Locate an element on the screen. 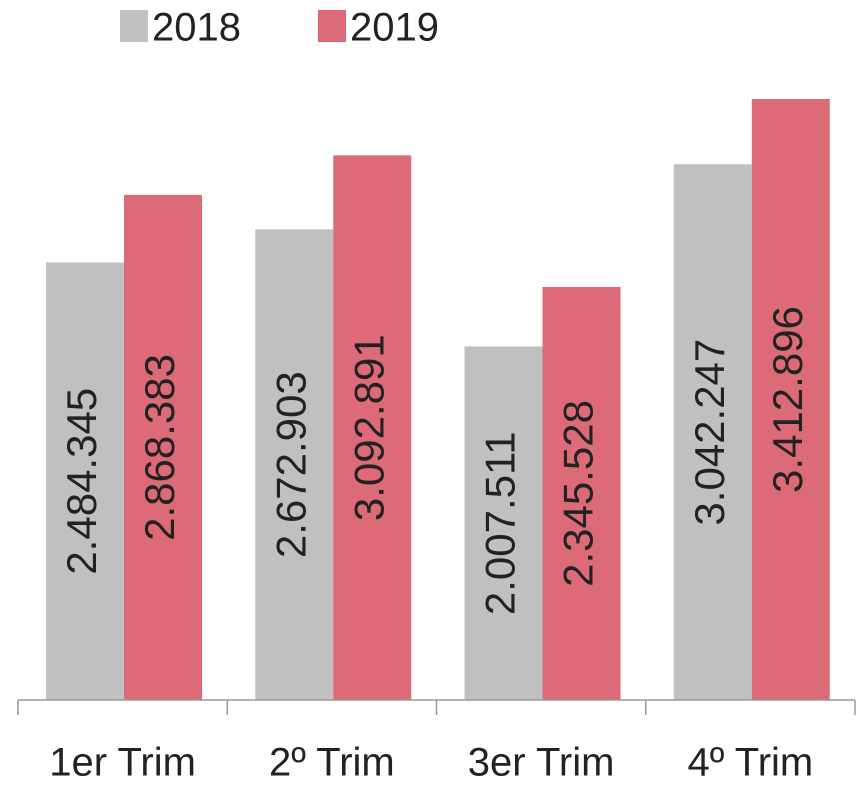 The image size is (859, 785). data-label: 2.007.511 is located at coordinates (500, 523).